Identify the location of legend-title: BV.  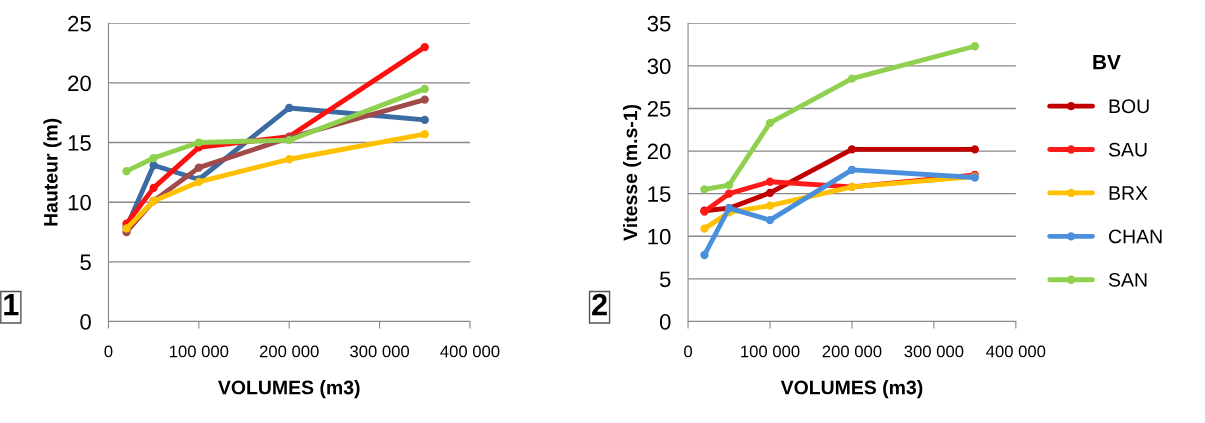
(1107, 62).